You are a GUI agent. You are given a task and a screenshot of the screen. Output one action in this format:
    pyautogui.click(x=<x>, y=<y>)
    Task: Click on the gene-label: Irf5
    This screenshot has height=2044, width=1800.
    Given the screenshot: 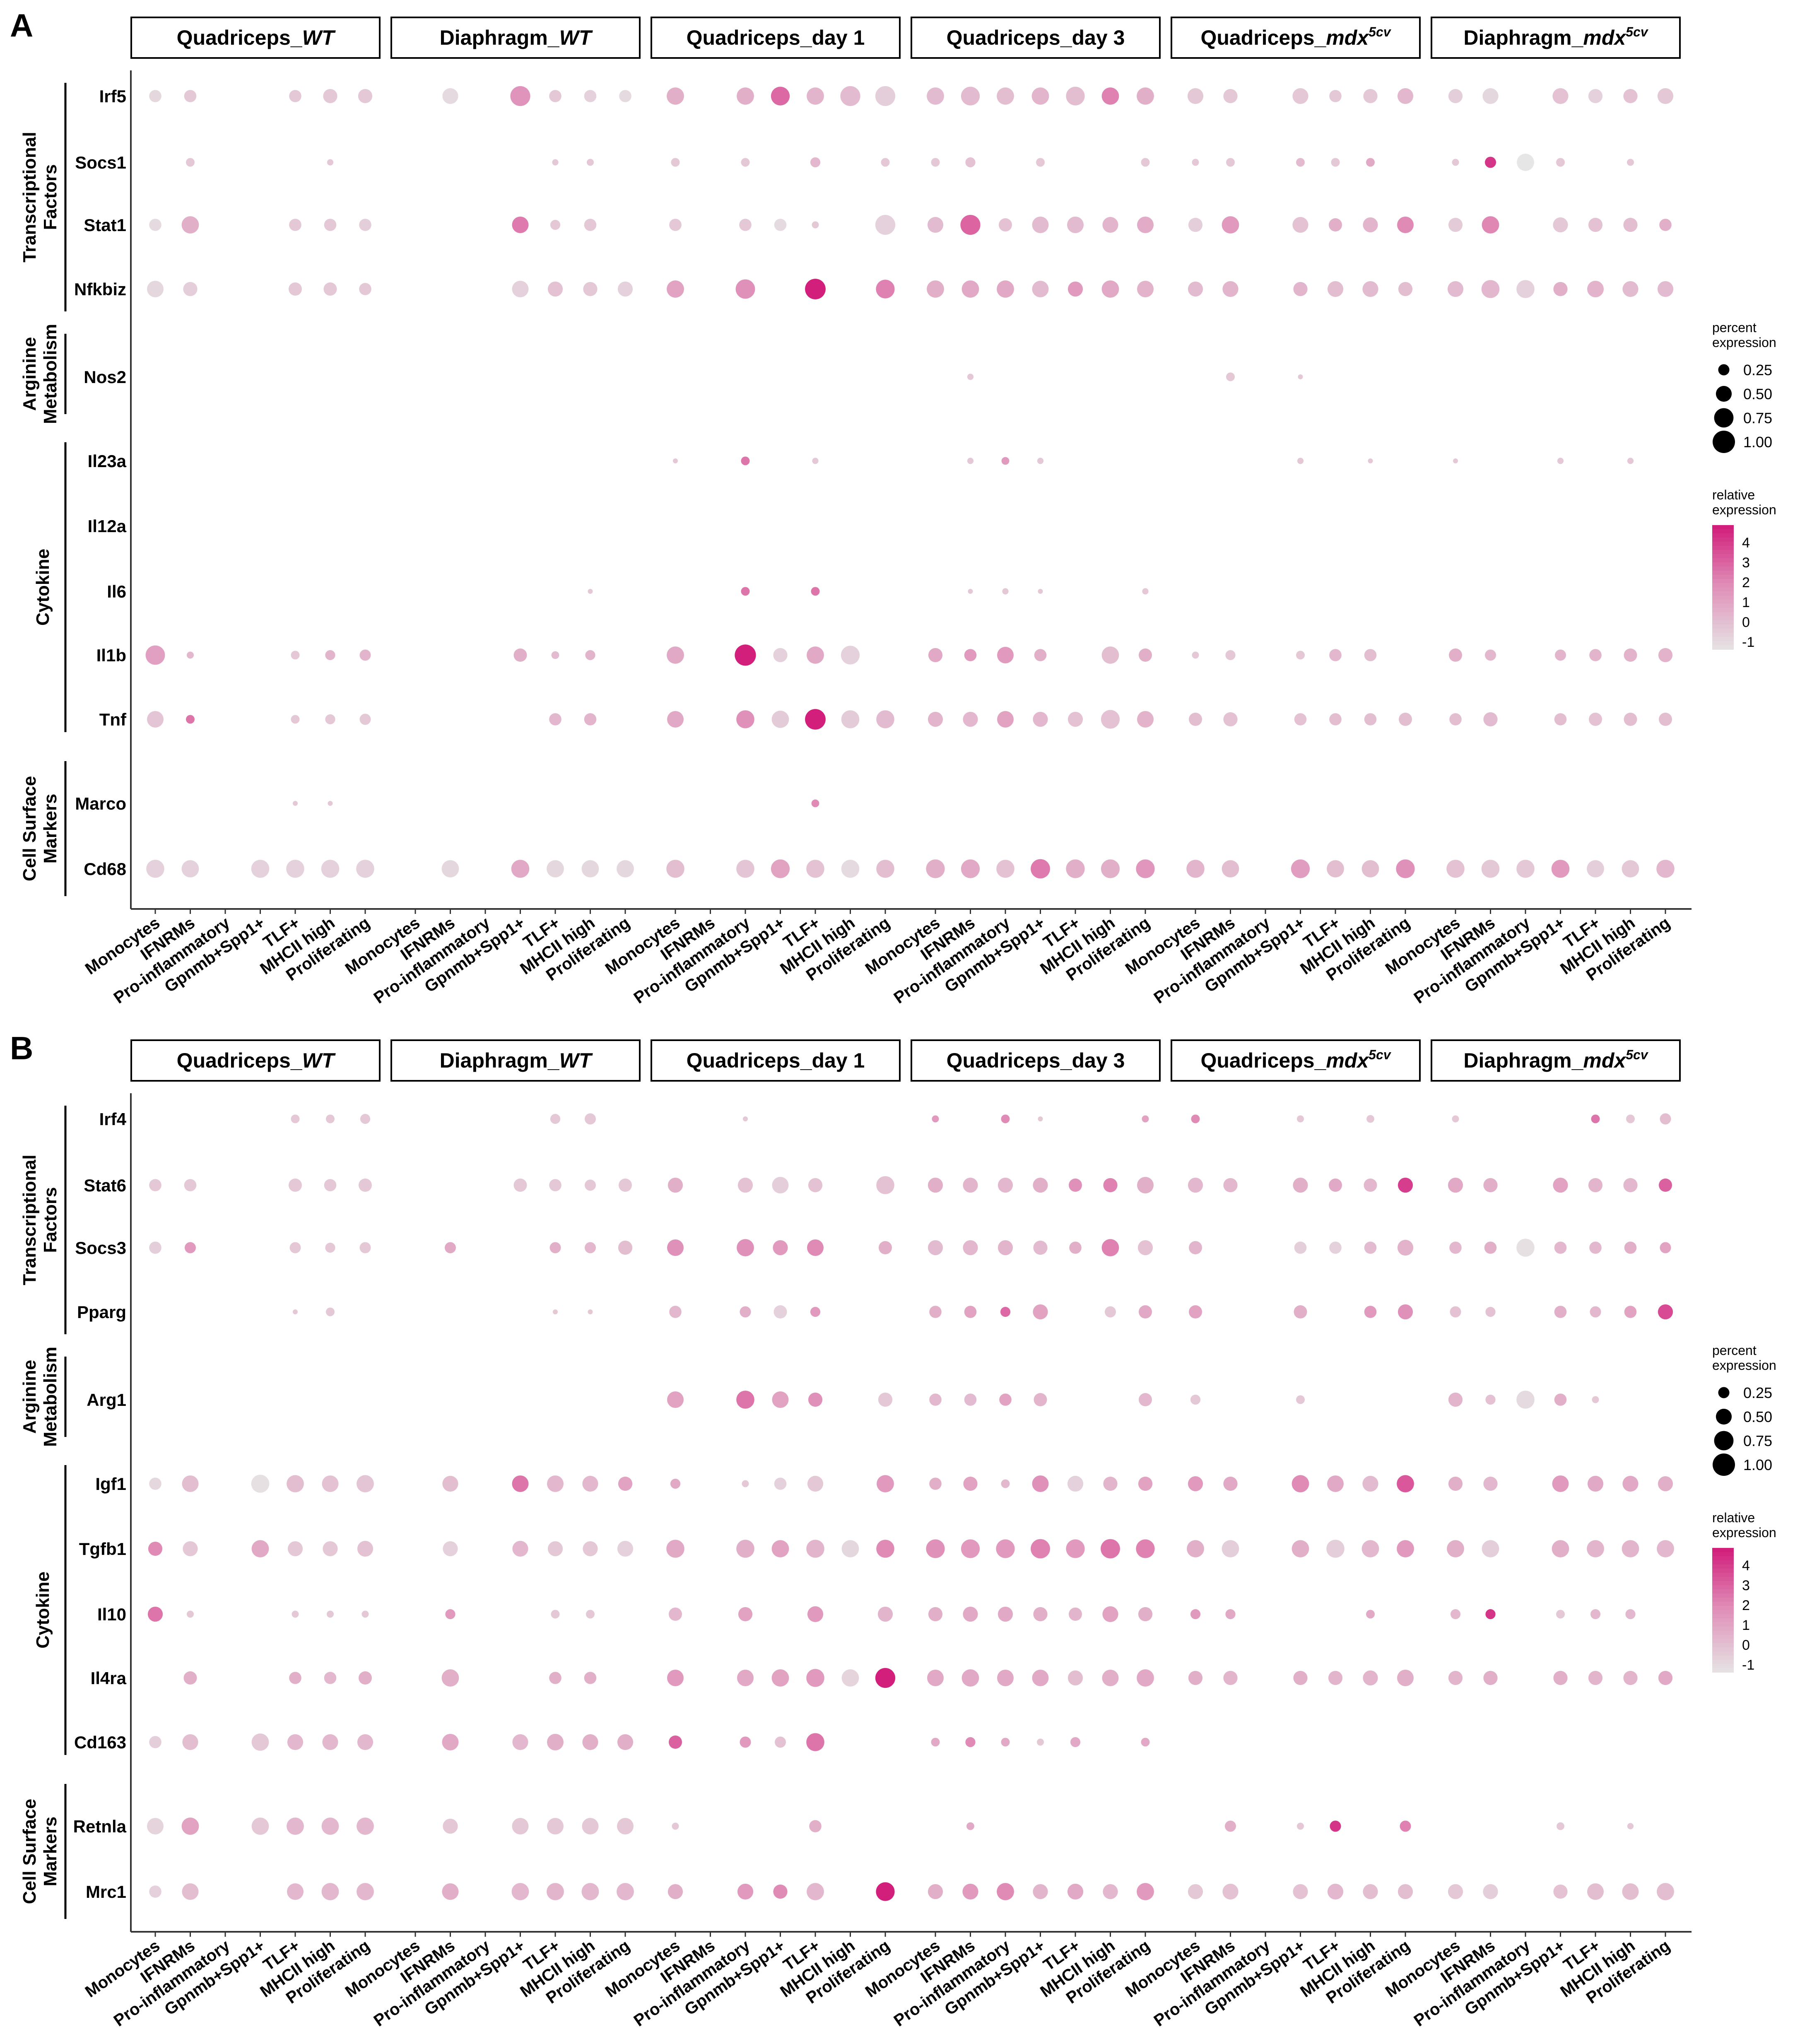 What is the action you would take?
    pyautogui.click(x=112, y=97)
    